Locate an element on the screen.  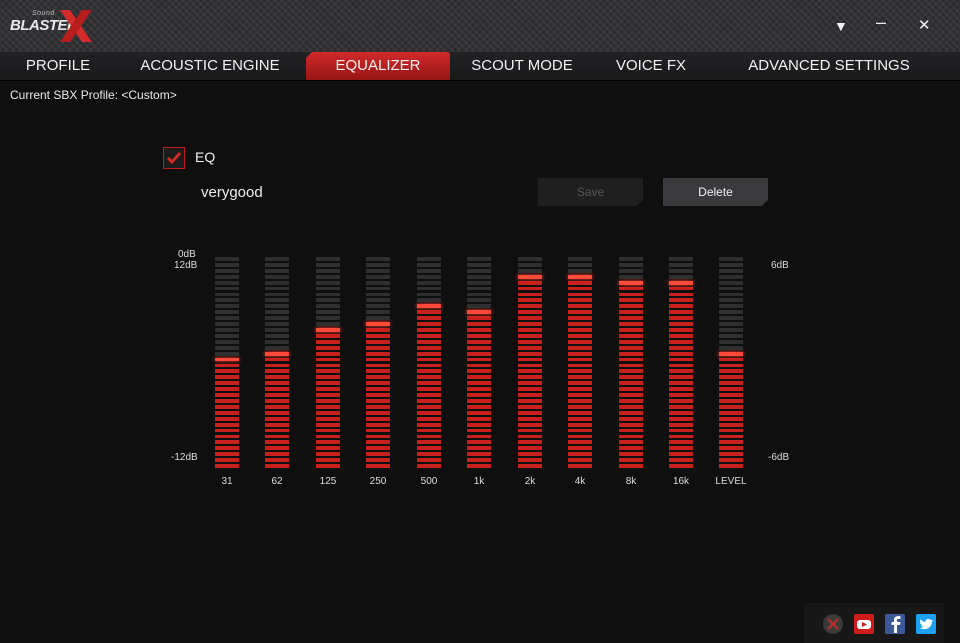
tab-acoustic-engine: ACOUSTIC ENGINE is located at coordinates (210, 65).